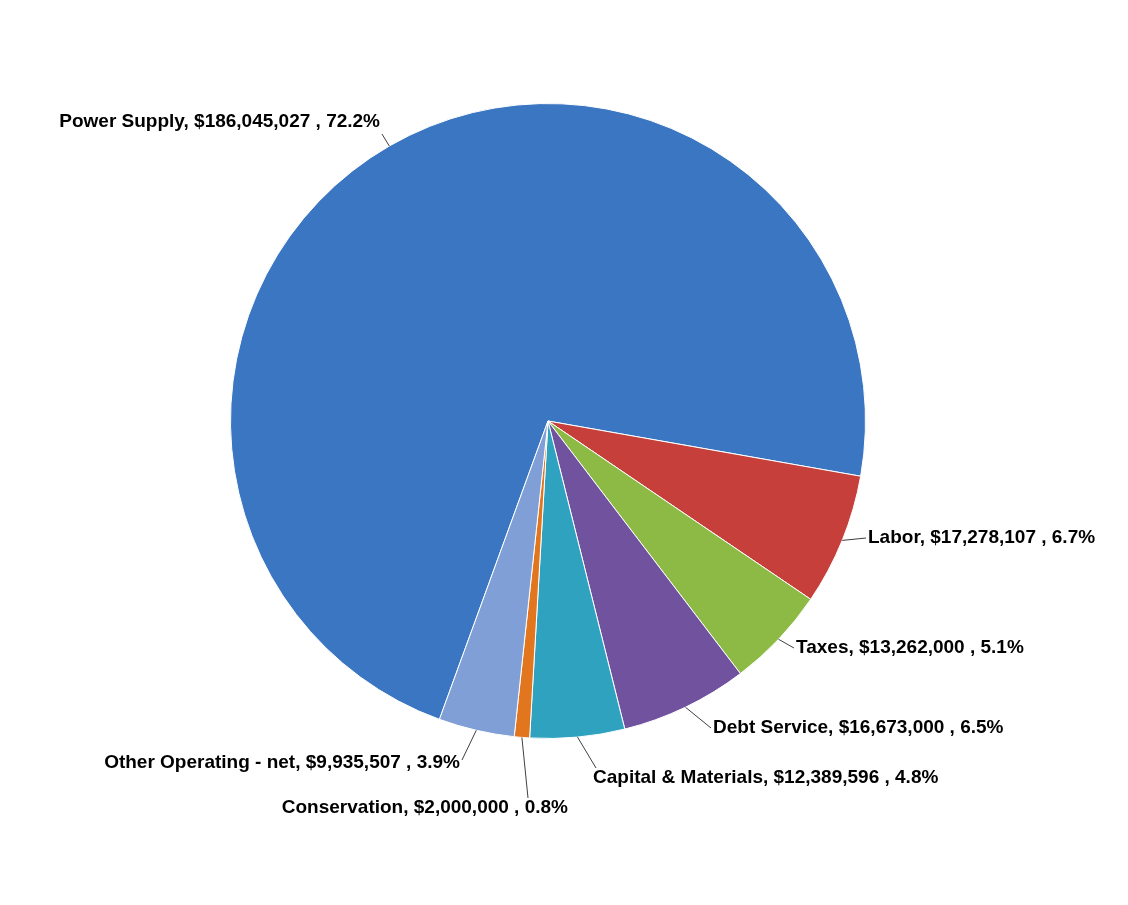  Describe the element at coordinates (220, 120) in the screenshot. I see `slice-label: Power Supply, $186,045,027 , 72.2%` at that location.